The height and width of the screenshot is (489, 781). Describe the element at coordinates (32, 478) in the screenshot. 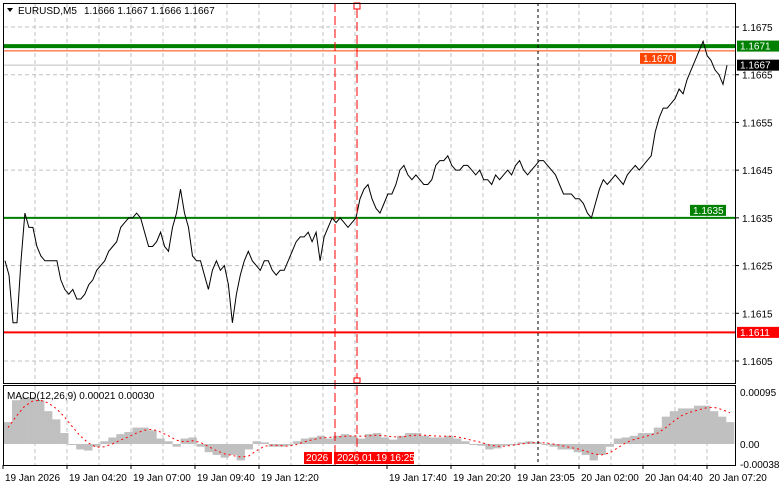

I see `x-tick-label: 19 Jan 2026` at that location.